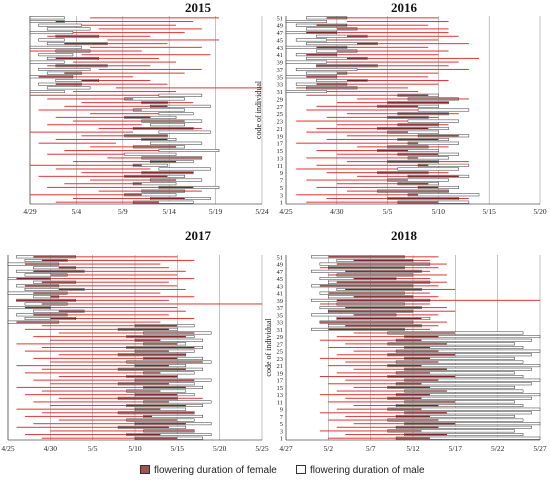 The image size is (550, 482). Describe the element at coordinates (337, 211) in the screenshot. I see `x-tick-label: 4/30` at that location.